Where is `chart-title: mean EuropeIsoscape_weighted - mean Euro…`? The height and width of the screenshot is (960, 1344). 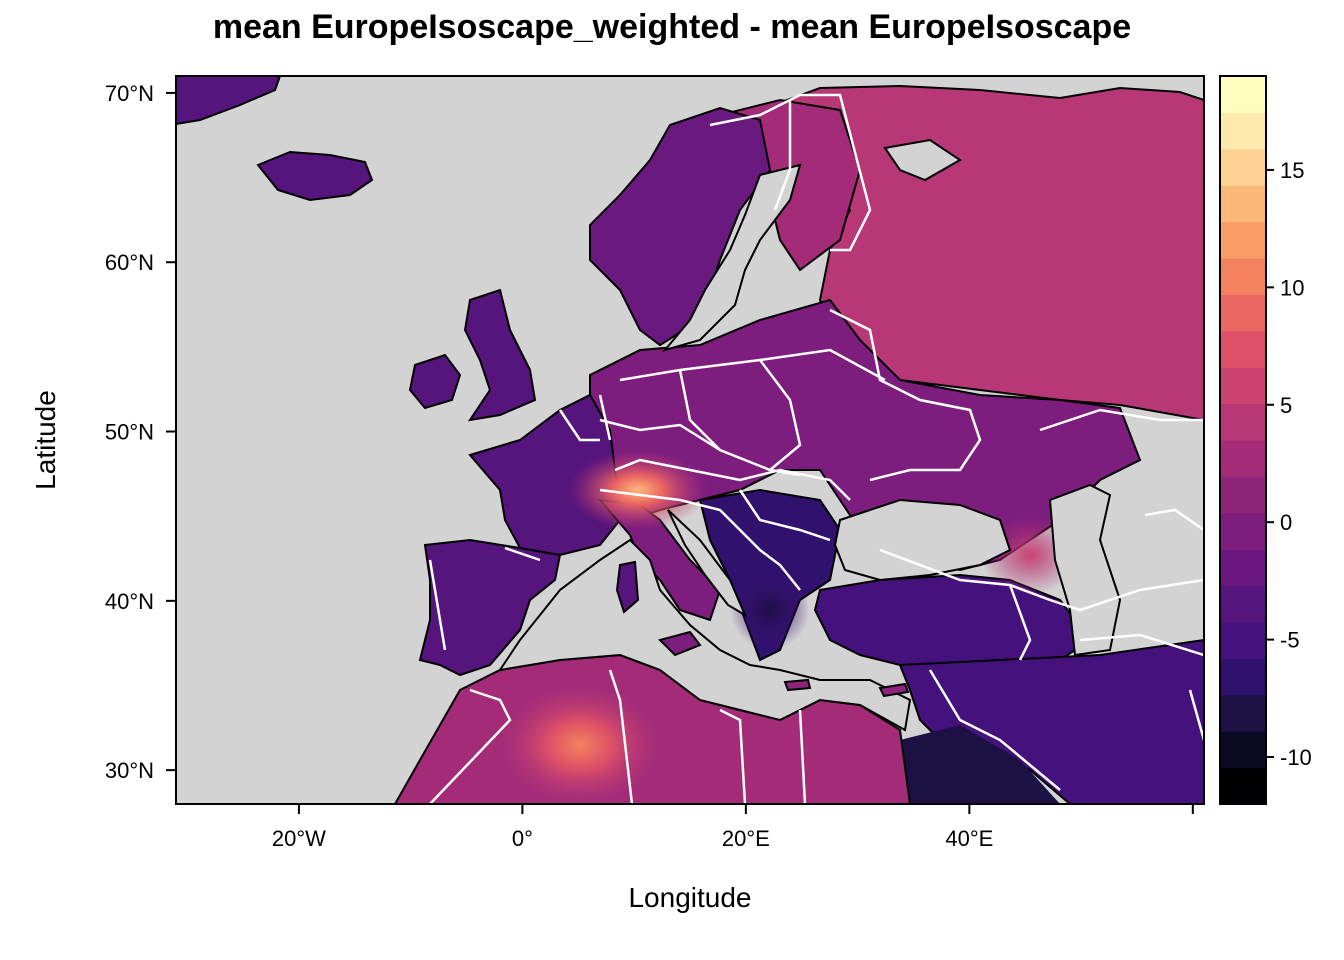 chart-title: mean EuropeIsoscape_weighted - mean Euro… is located at coordinates (672, 27).